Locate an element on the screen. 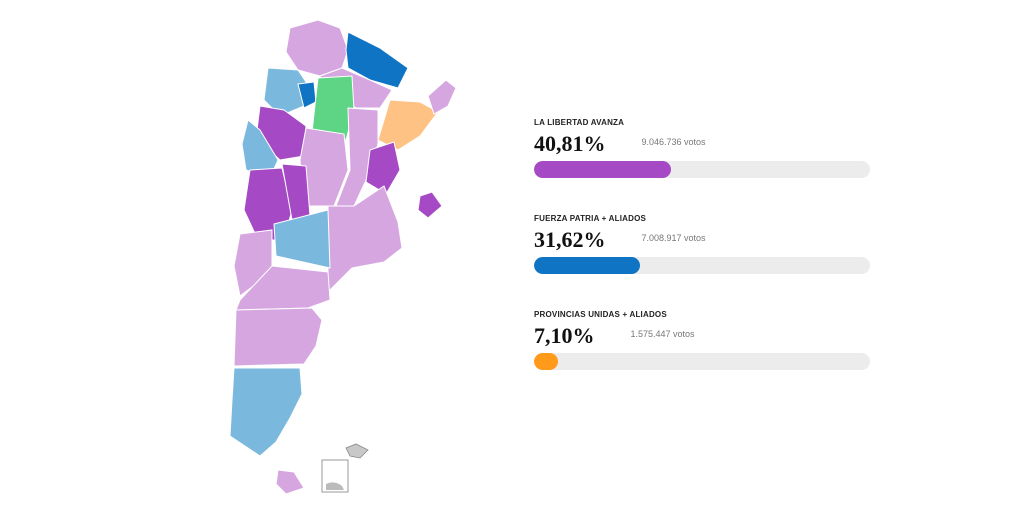 This screenshot has height=516, width=1024. province-misiones is located at coordinates (442, 97).